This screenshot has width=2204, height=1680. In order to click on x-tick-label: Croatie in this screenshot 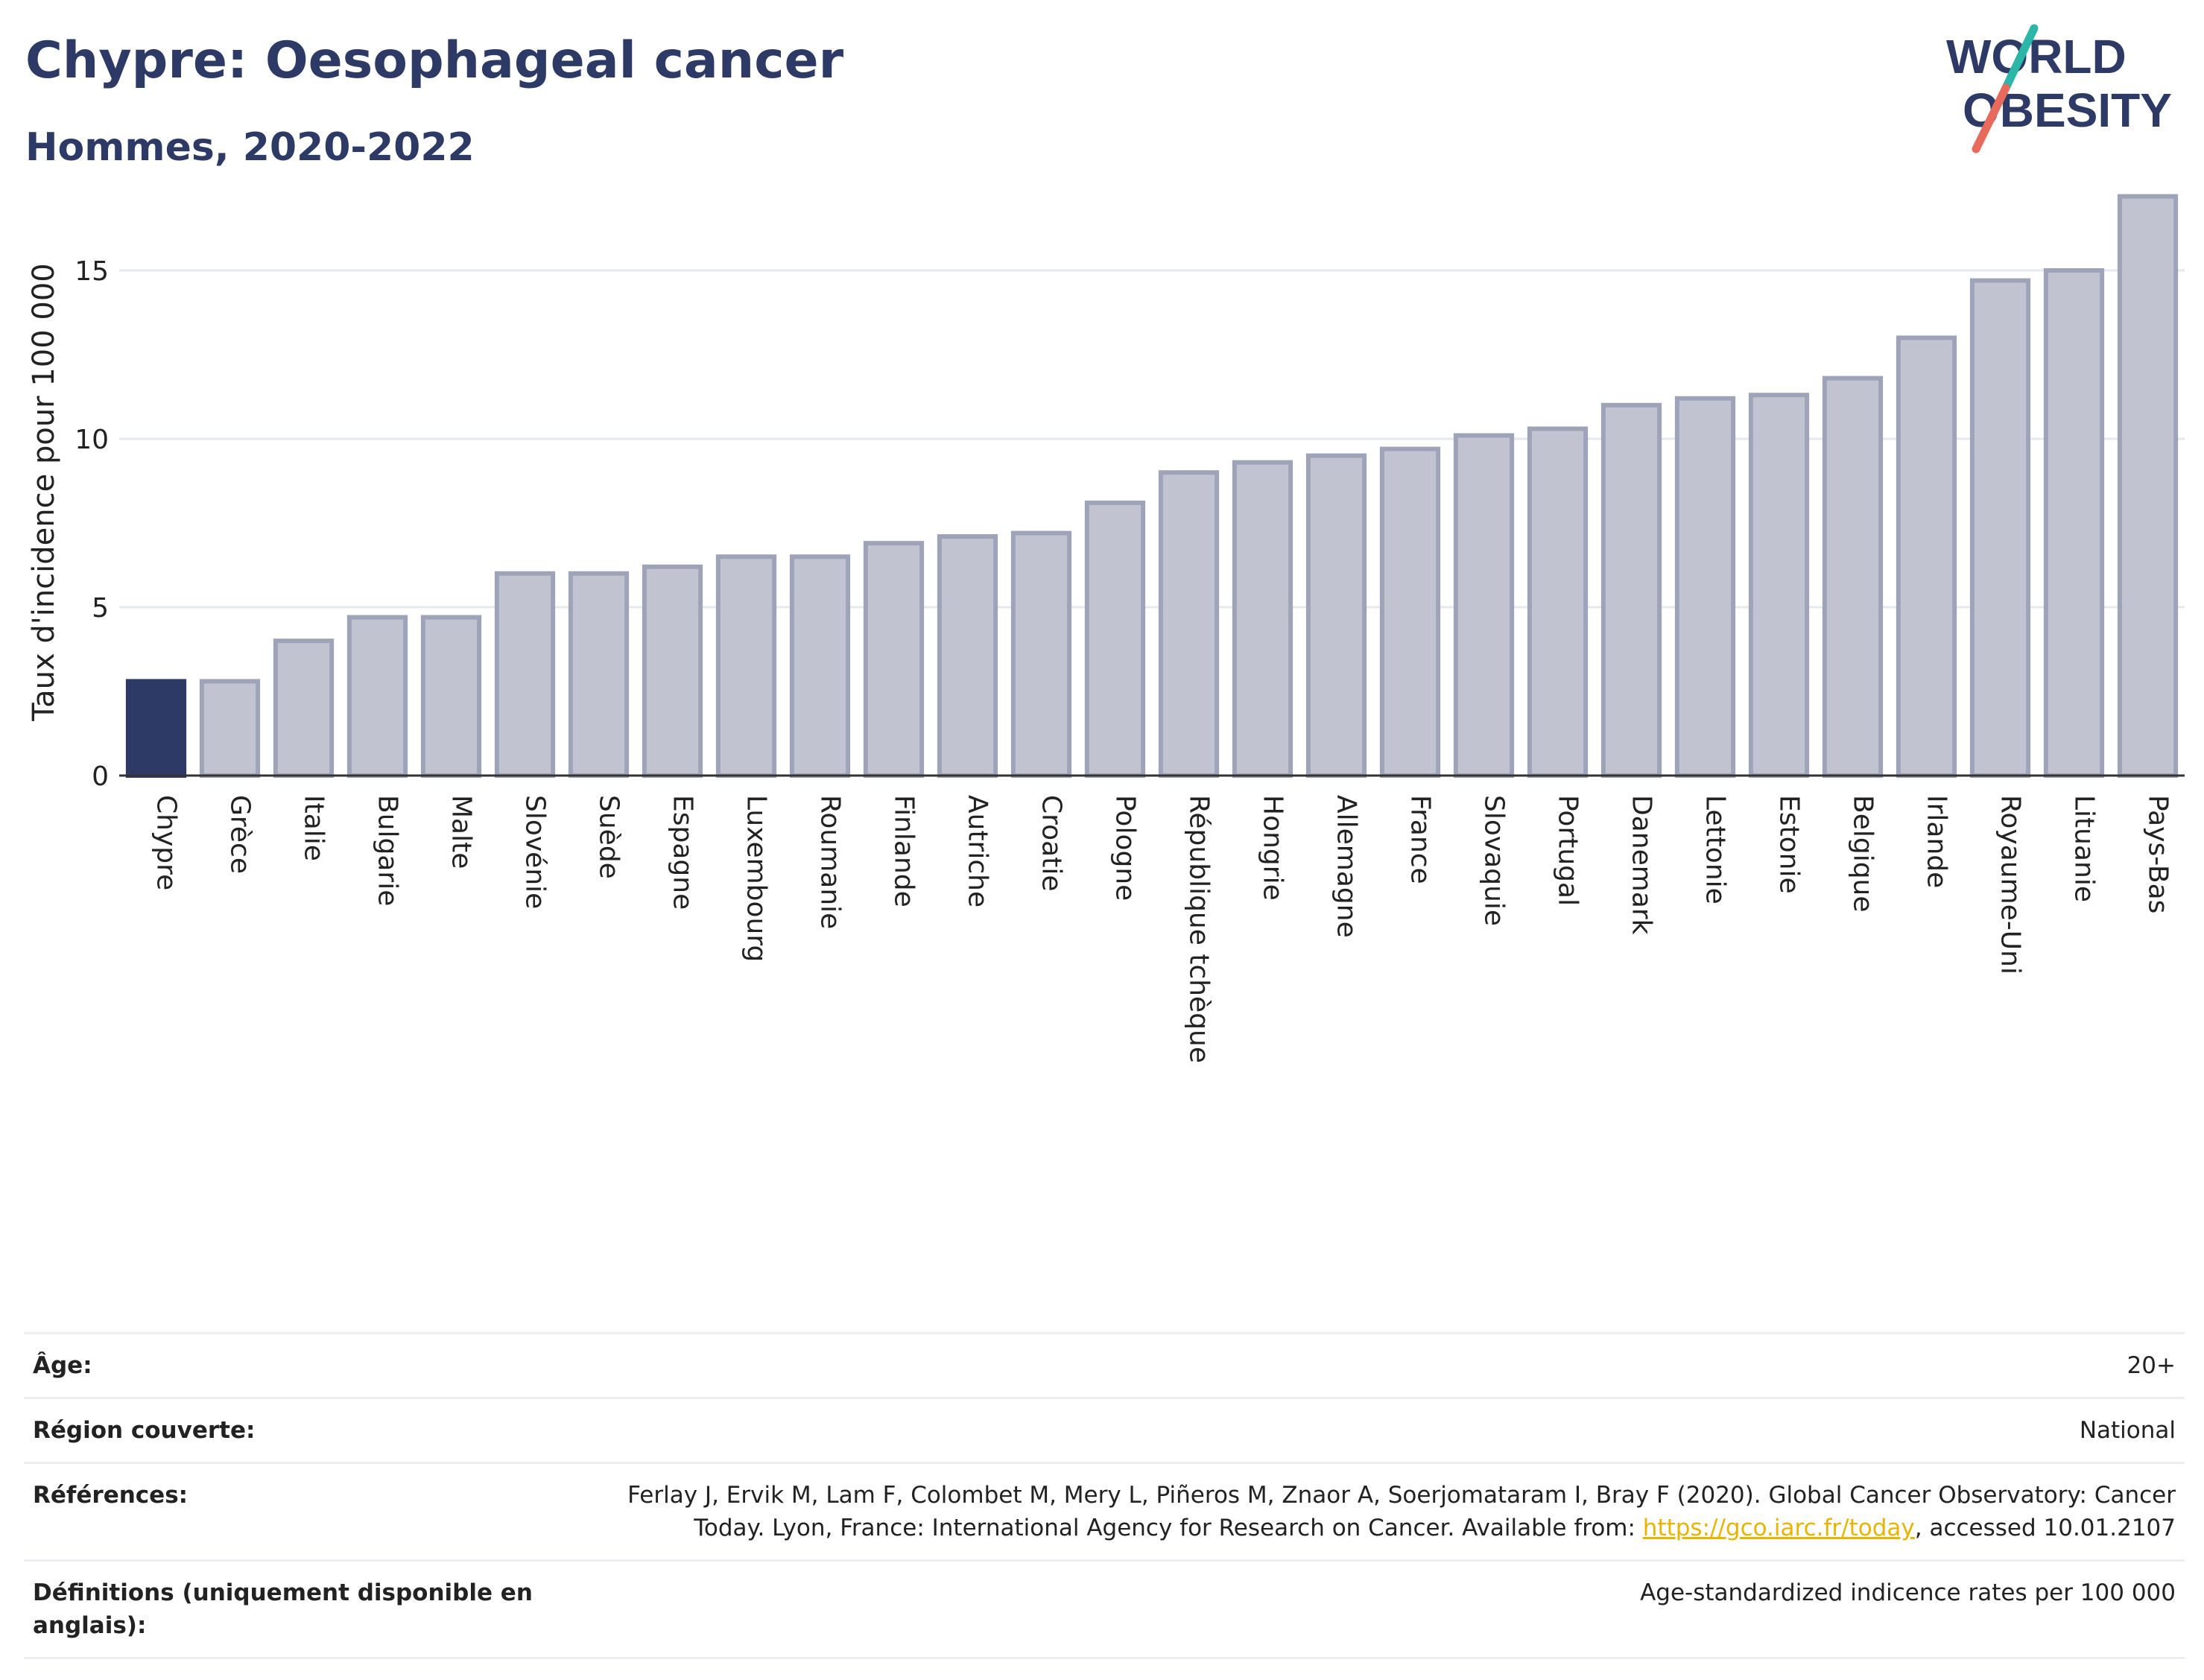, I will do `click(1051, 843)`.